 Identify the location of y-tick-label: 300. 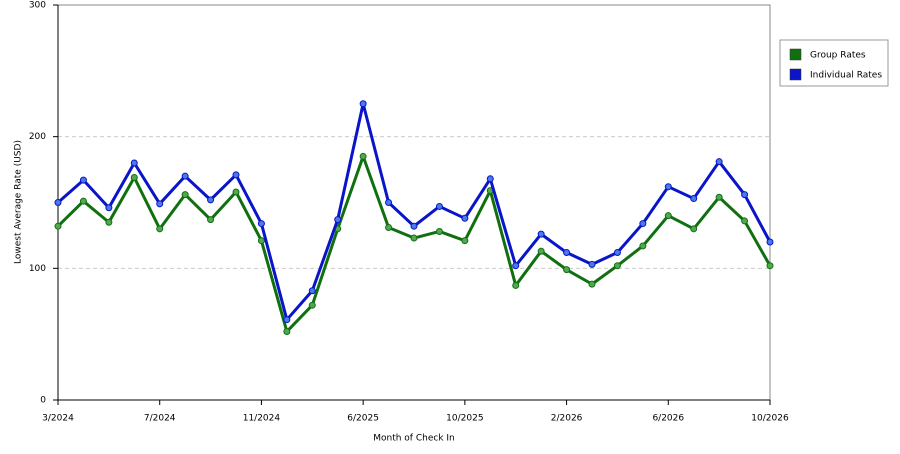
(37, 6).